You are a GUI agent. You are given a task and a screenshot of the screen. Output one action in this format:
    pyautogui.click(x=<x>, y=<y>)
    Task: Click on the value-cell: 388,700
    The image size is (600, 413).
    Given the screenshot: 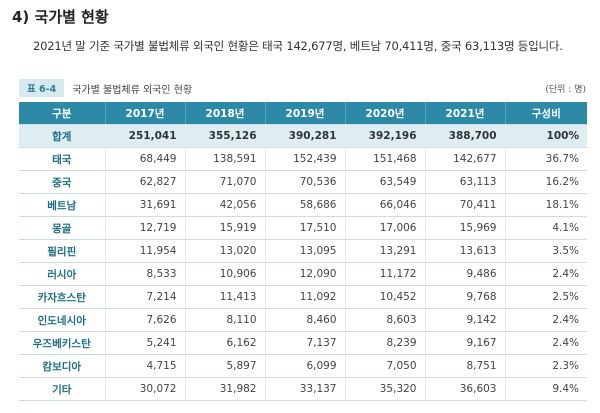 What is the action you would take?
    pyautogui.click(x=464, y=136)
    